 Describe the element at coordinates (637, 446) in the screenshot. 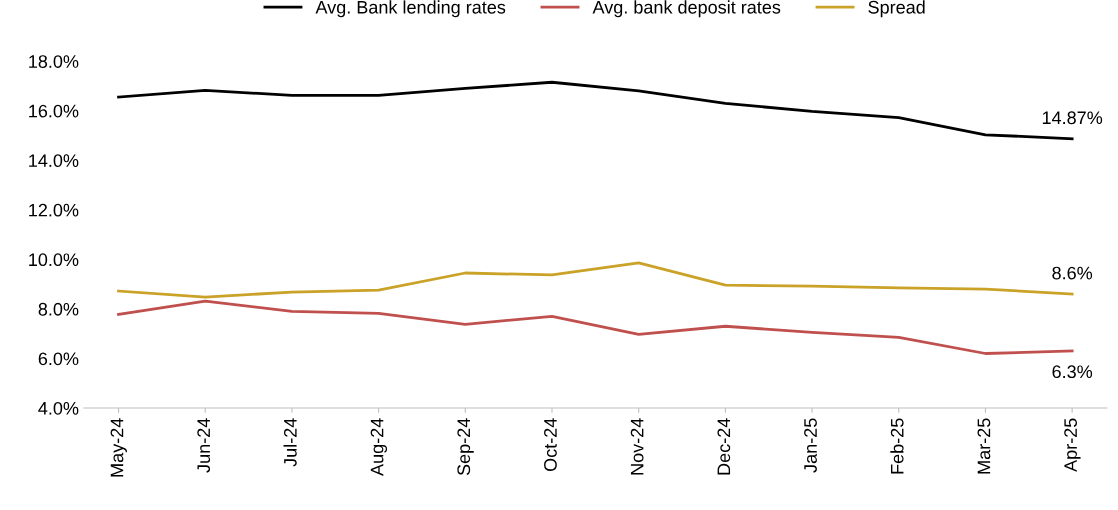

I see `x-tick-label: Nov-24` at that location.